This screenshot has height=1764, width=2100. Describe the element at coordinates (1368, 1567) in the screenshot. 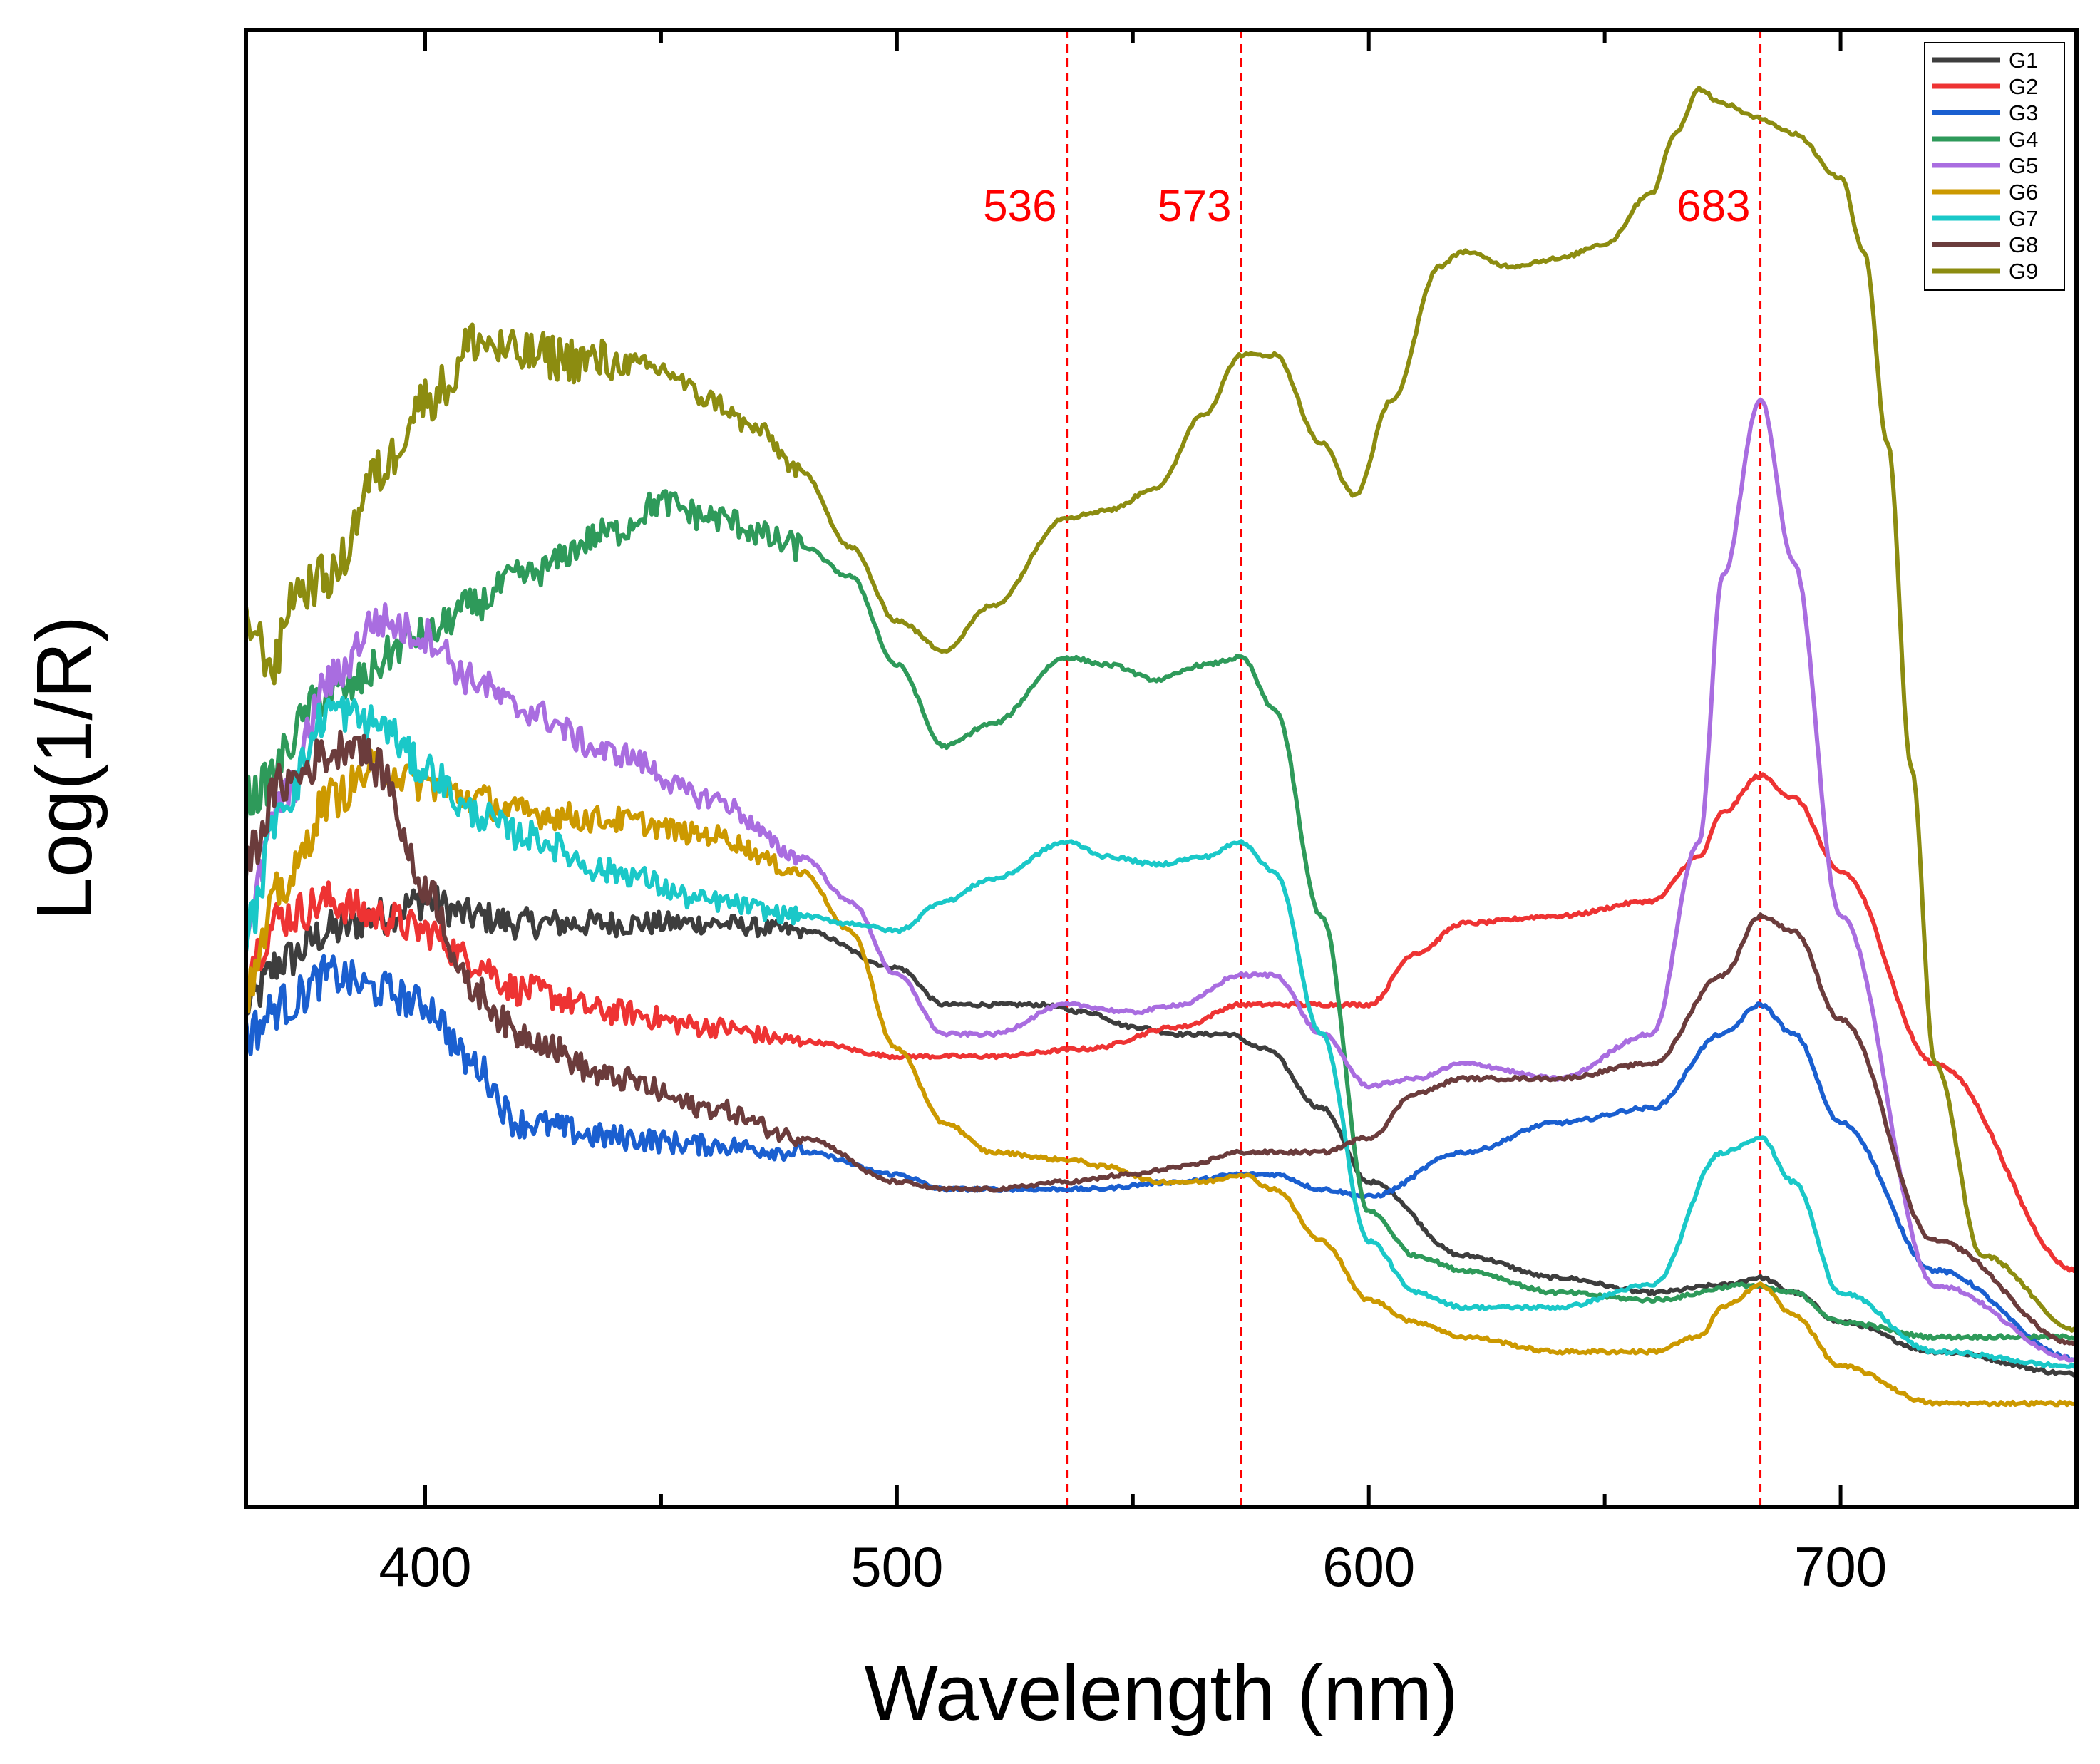

I see `x-tick-label-600: 600` at that location.